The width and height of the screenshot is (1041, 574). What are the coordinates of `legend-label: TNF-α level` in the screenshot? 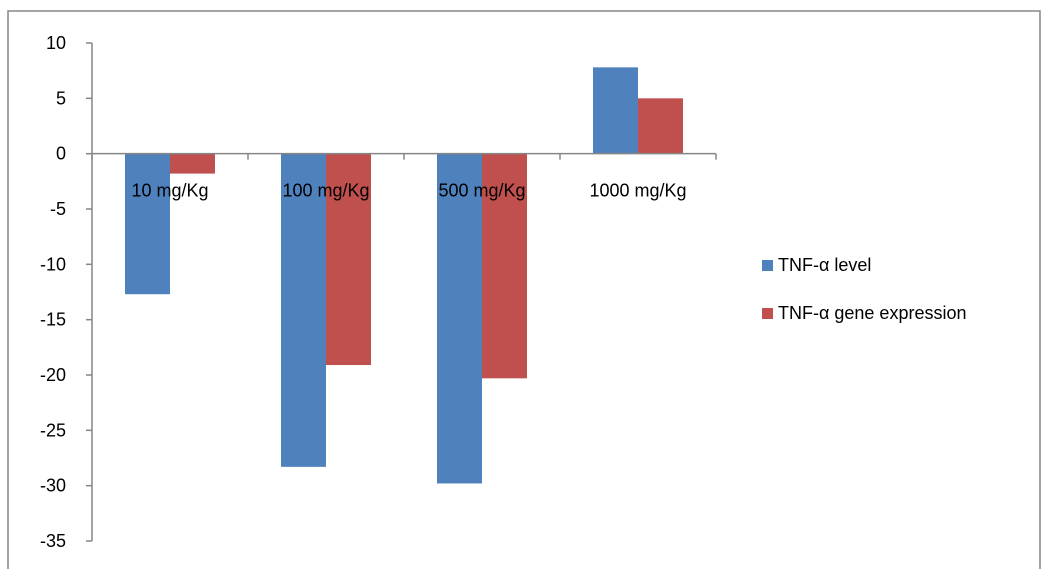 It's located at (824, 265).